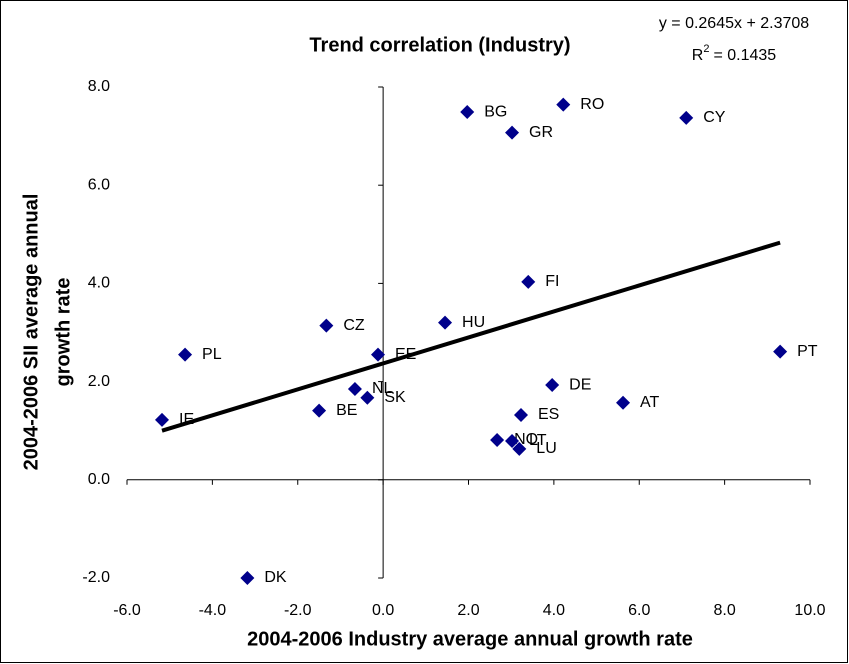 The width and height of the screenshot is (849, 664). Describe the element at coordinates (212, 354) in the screenshot. I see `point-label: PL` at that location.